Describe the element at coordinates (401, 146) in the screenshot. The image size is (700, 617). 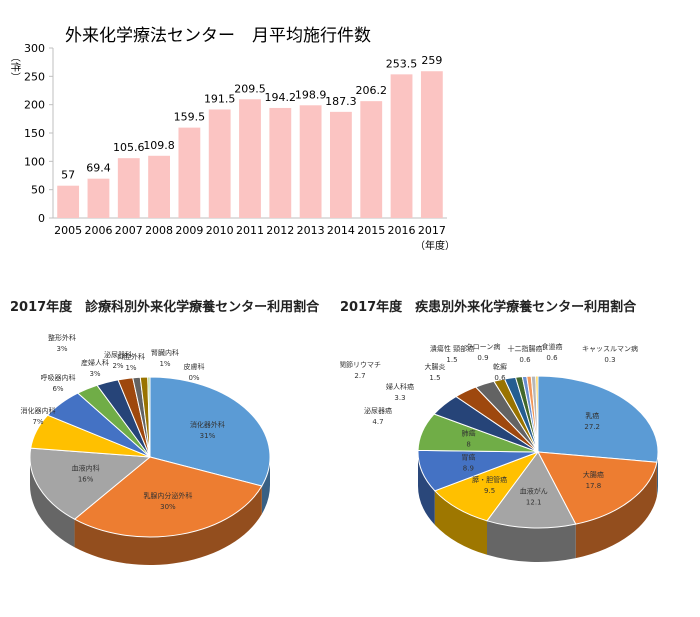
I see `bar-2016` at that location.